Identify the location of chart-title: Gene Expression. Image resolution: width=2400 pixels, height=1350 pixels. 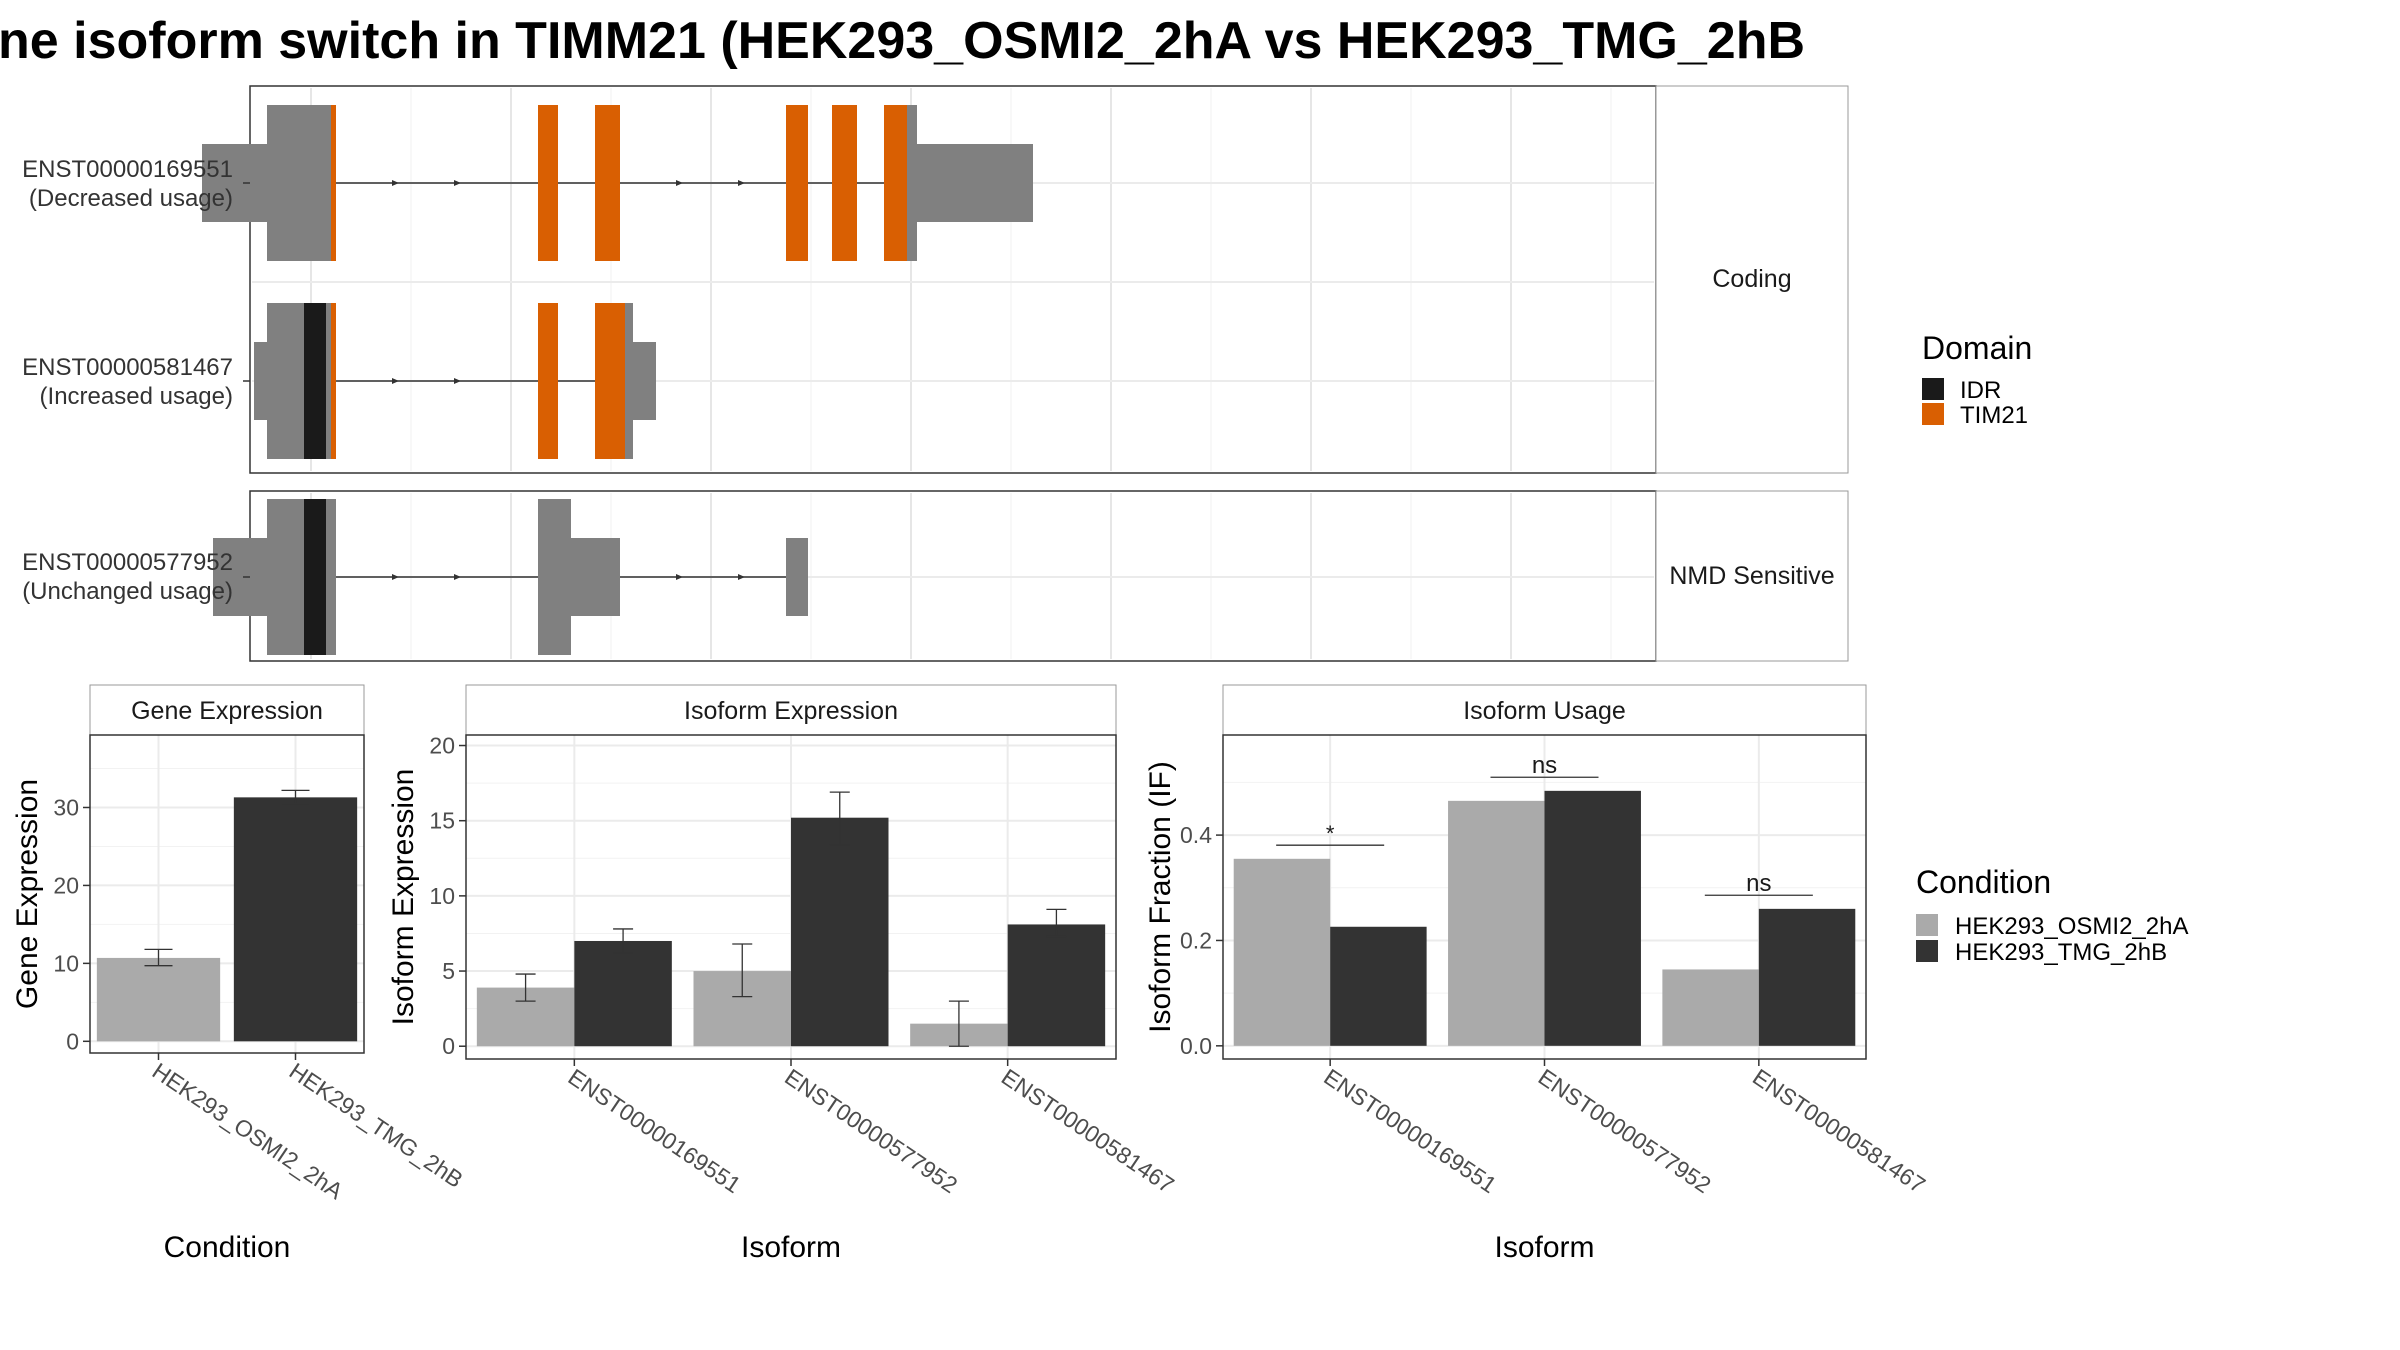
(227, 711).